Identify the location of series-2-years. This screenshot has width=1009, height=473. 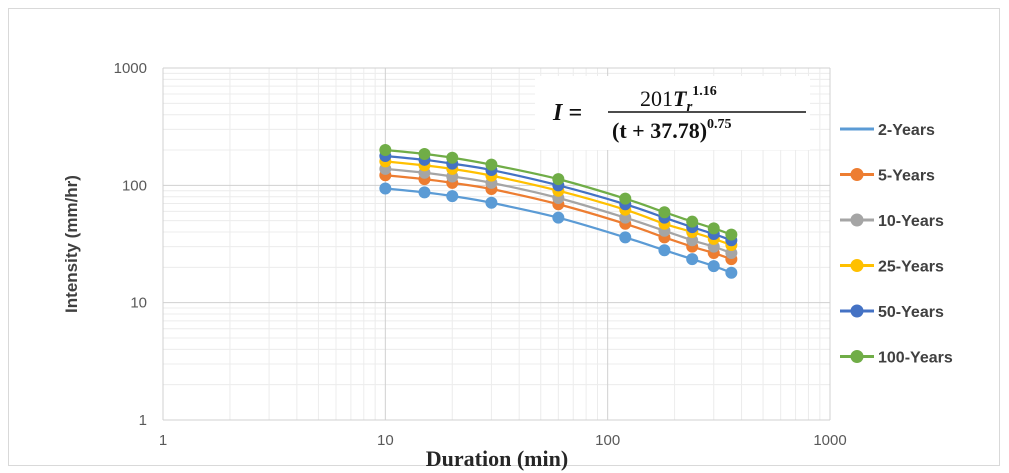
(558, 230).